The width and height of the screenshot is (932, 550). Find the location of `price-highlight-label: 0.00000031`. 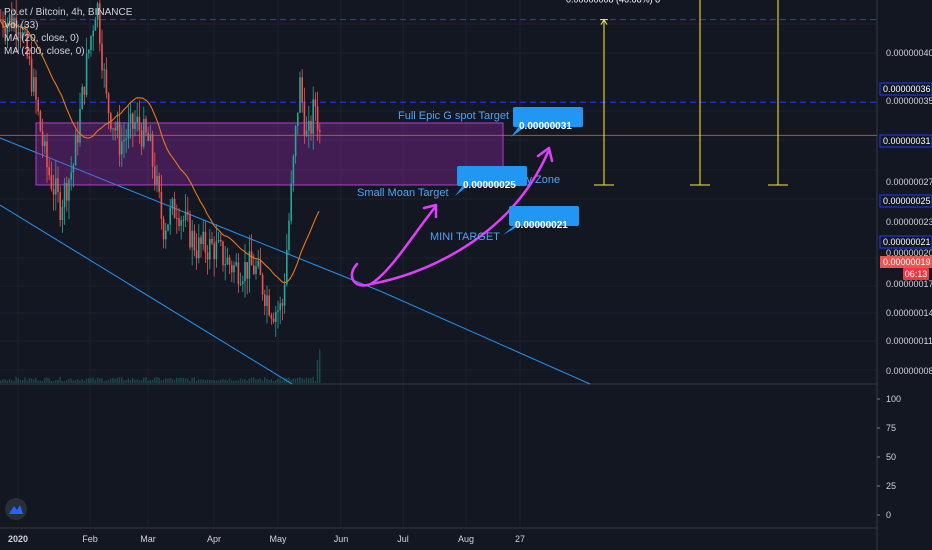

price-highlight-label: 0.00000031 is located at coordinates (907, 141).